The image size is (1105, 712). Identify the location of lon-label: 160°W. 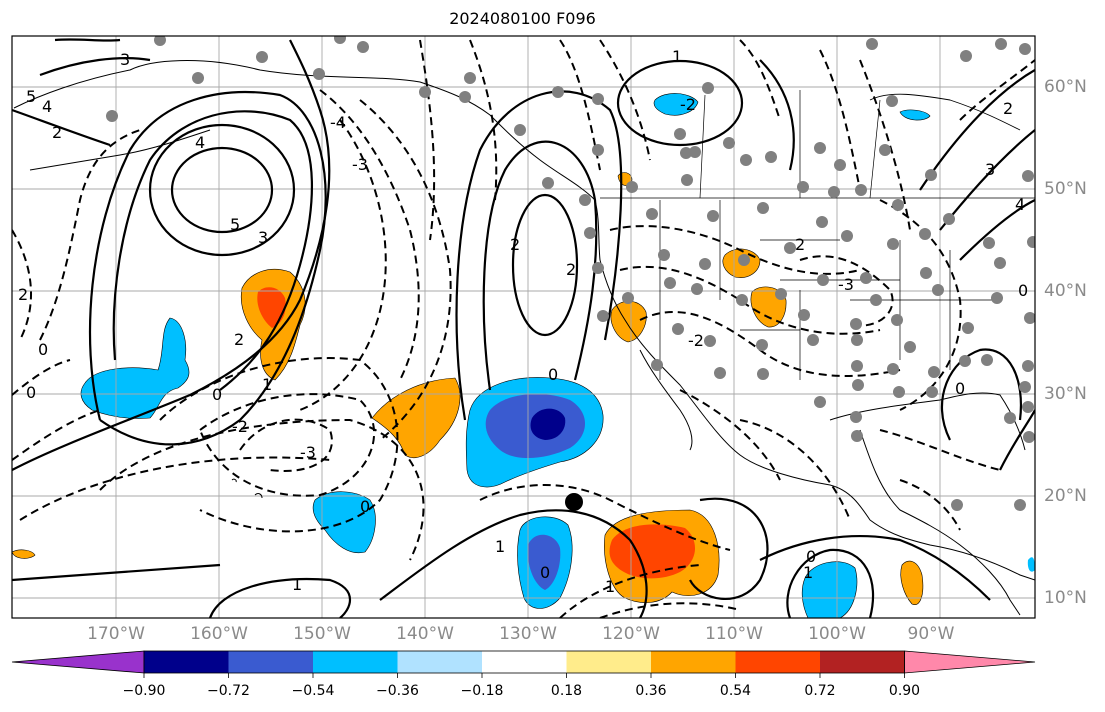
(219, 634).